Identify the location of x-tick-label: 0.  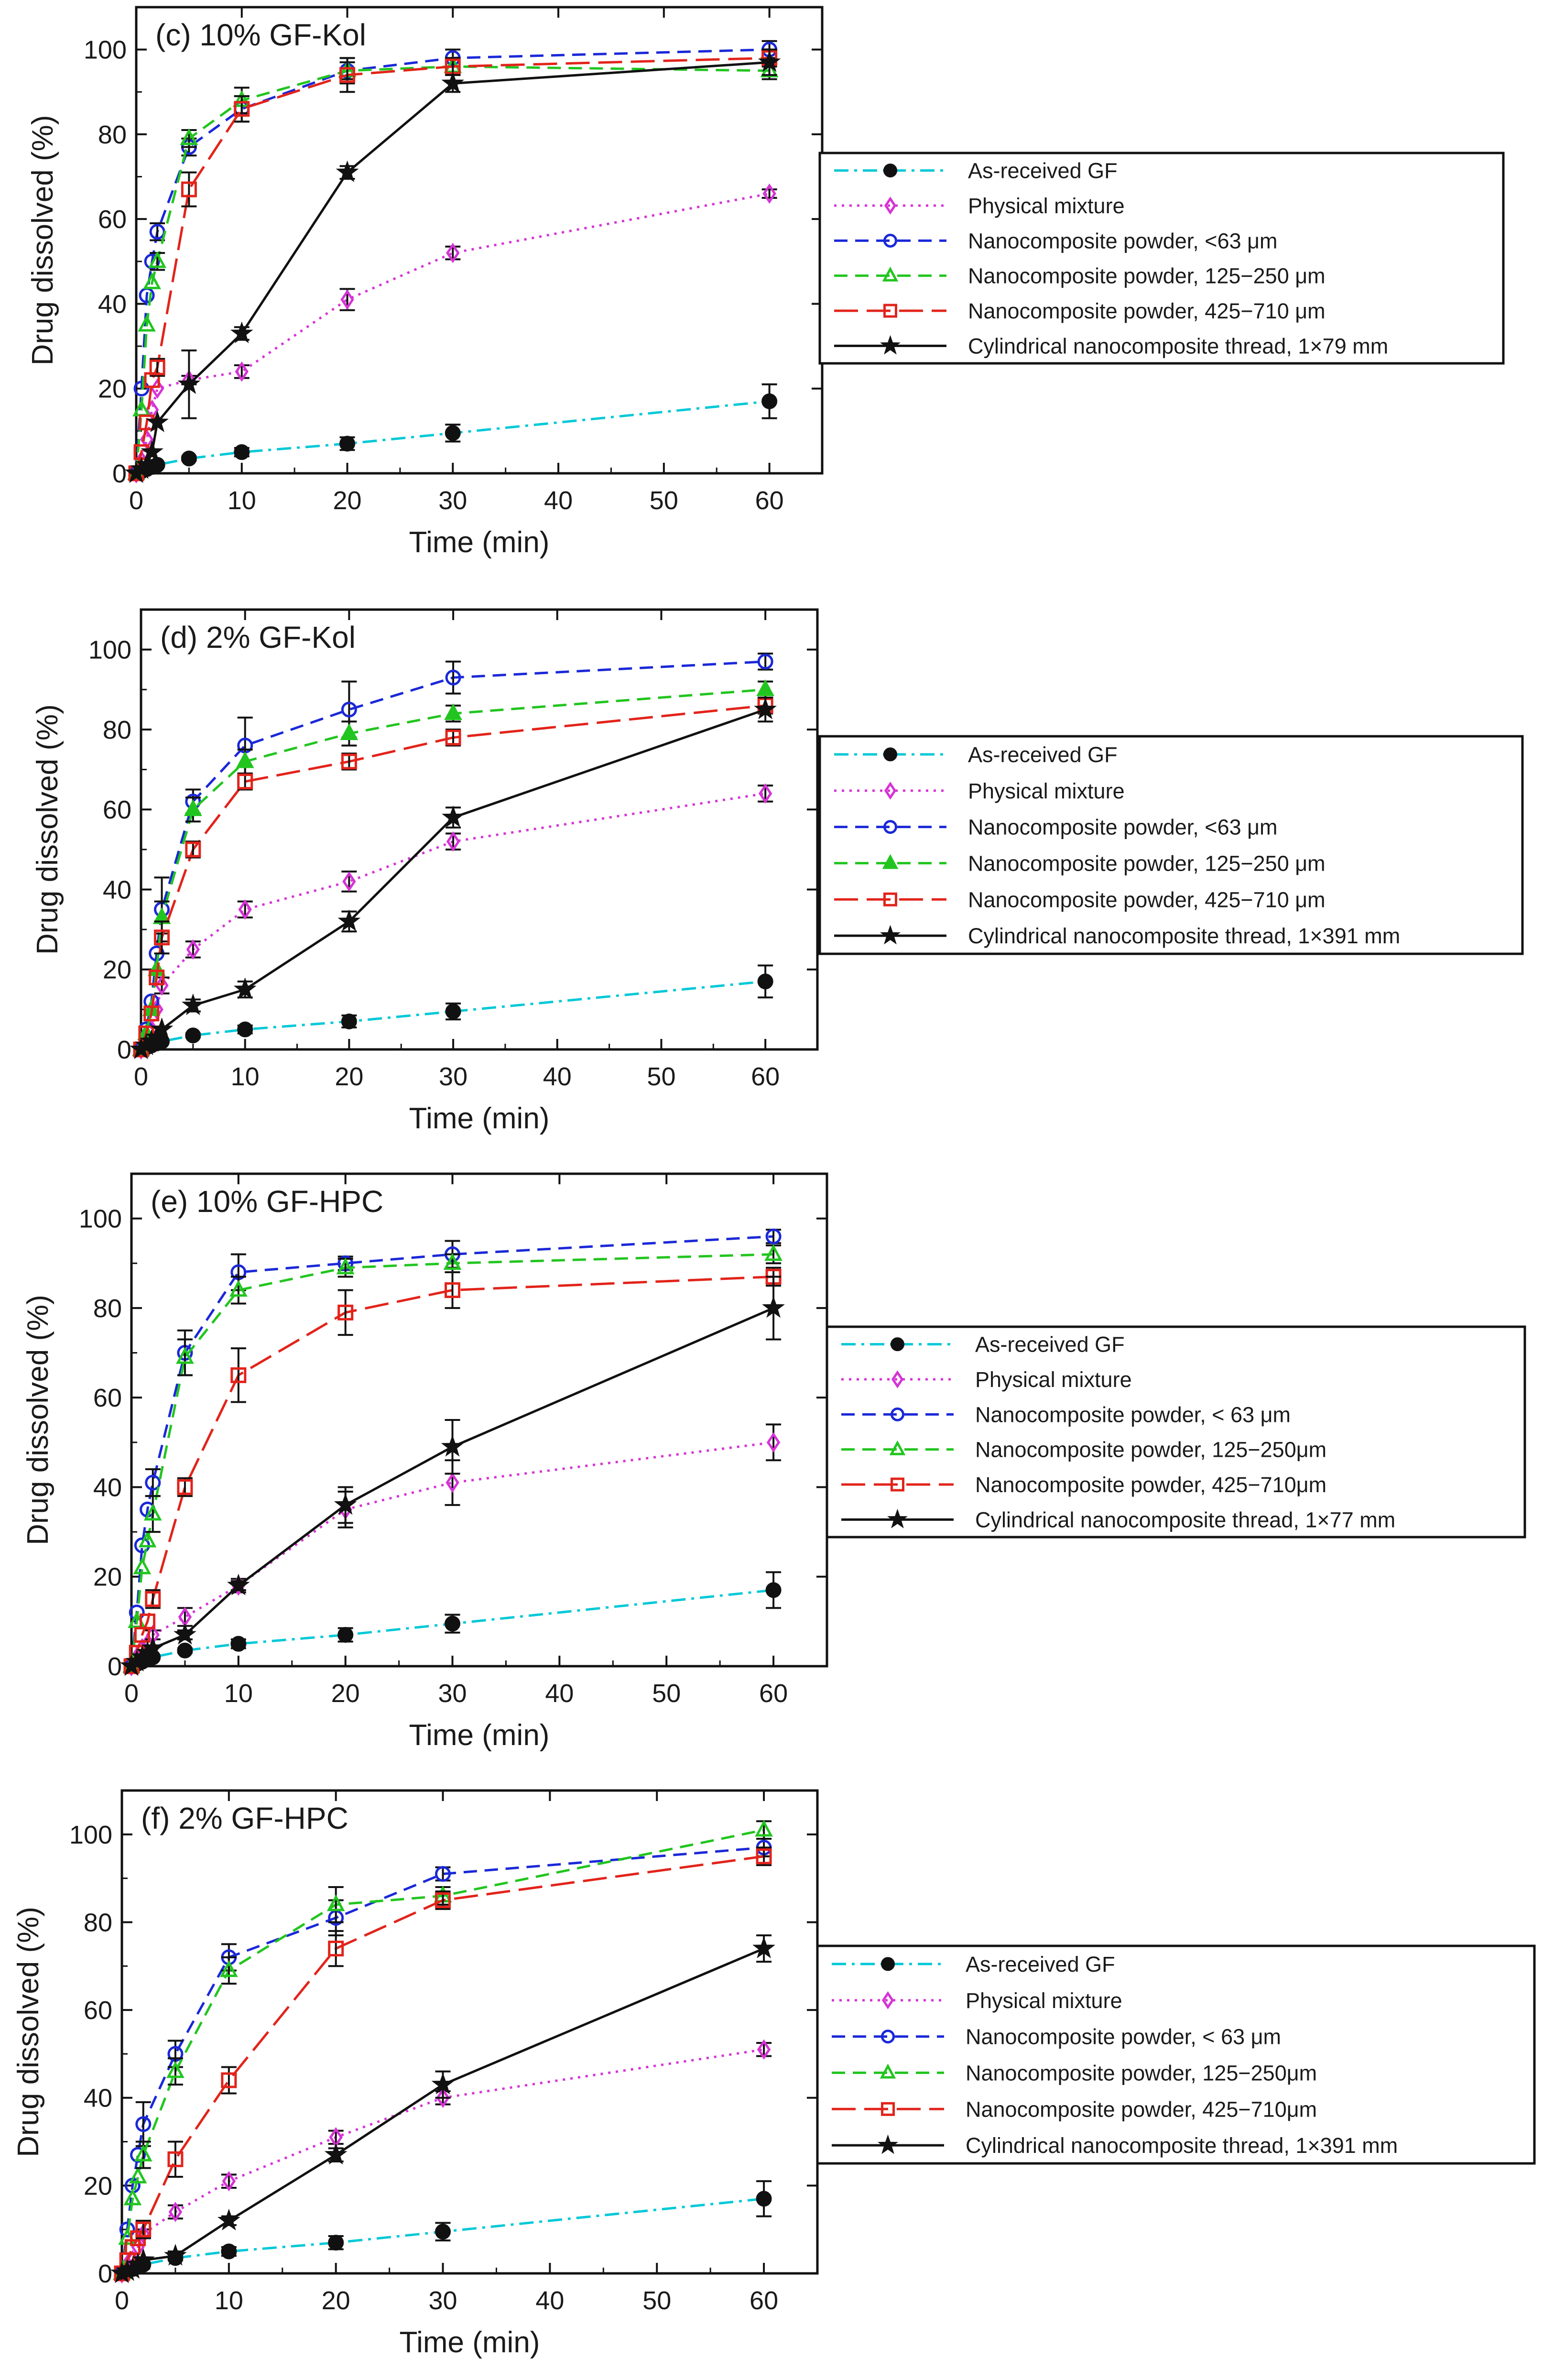
(131, 1694).